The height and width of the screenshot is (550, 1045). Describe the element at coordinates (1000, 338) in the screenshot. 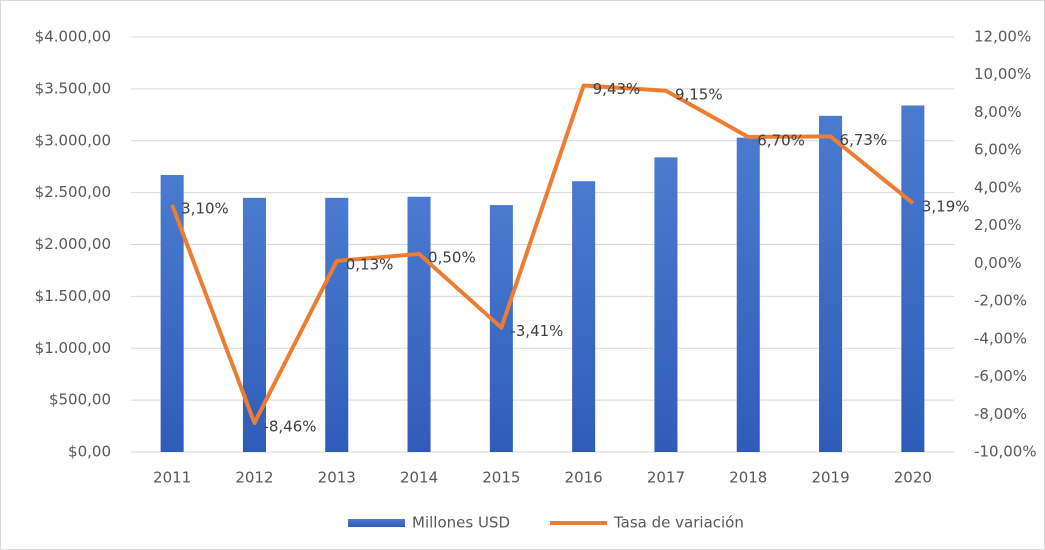

I see `y2-tick-label: -4,00%` at that location.